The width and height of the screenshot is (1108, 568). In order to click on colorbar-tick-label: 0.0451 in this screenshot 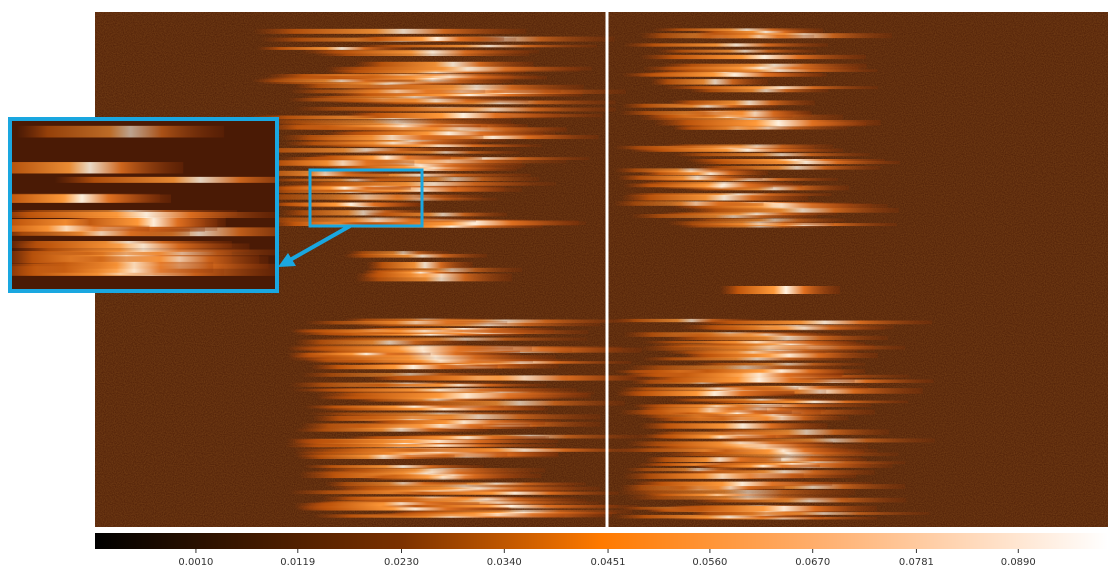, I will do `click(608, 562)`.